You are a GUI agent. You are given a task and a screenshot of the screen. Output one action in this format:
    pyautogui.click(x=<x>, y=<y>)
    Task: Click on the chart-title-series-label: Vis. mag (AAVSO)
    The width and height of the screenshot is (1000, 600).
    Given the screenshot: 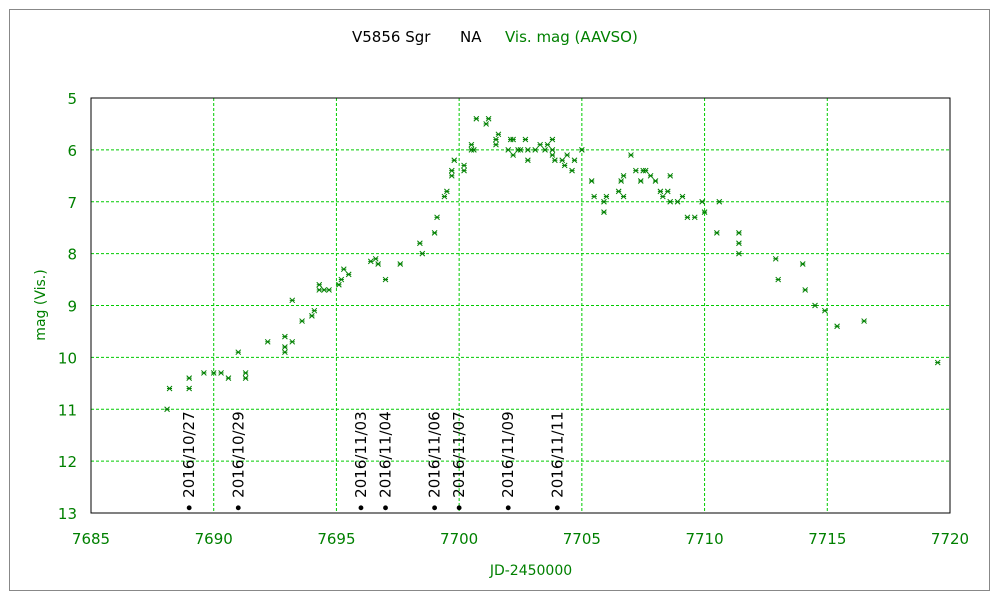 What is the action you would take?
    pyautogui.click(x=571, y=37)
    